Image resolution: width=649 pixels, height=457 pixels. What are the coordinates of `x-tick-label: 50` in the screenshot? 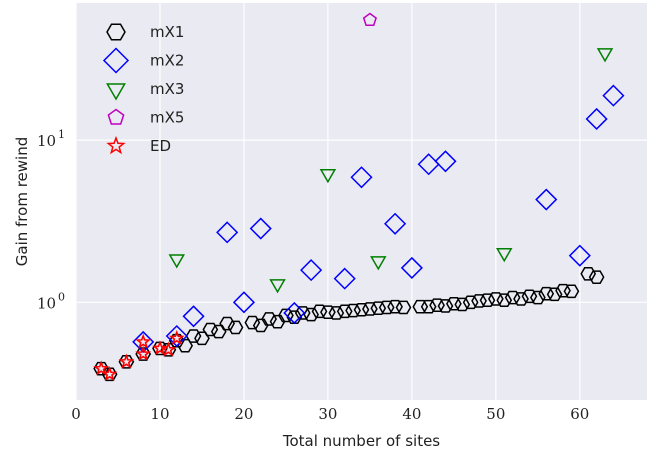 It's located at (495, 414).